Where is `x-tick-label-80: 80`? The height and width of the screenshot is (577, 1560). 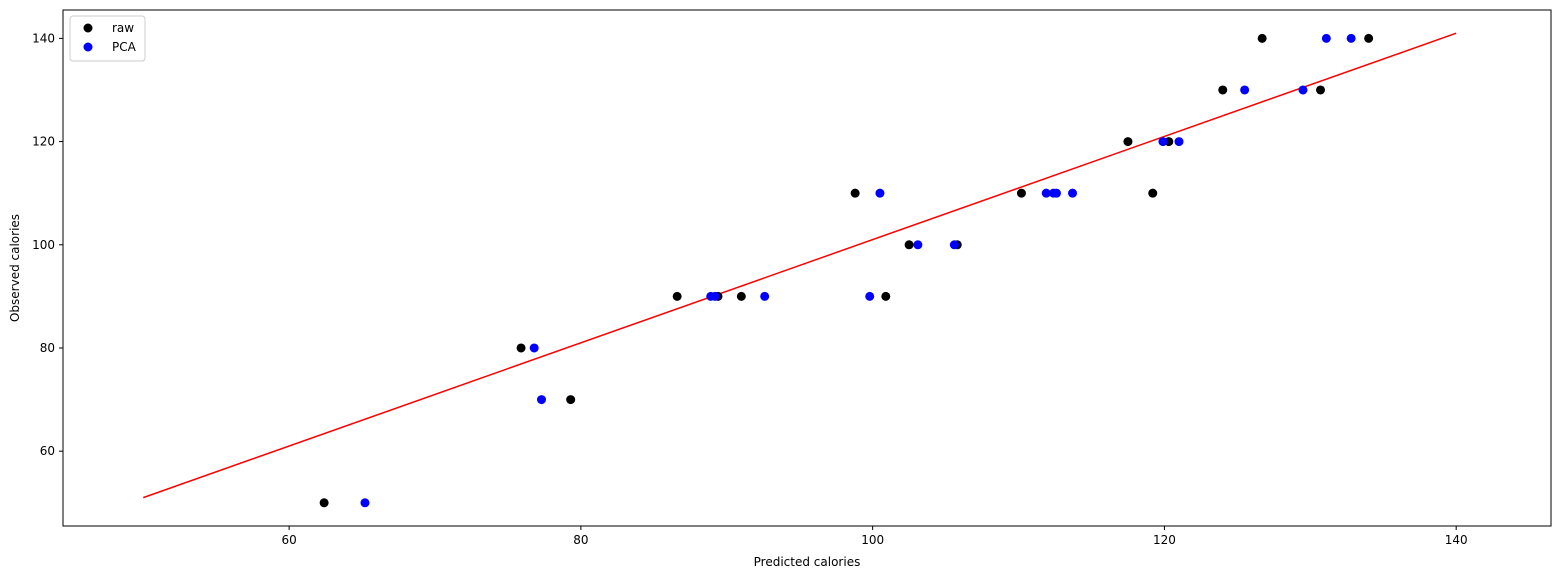
x-tick-label-80: 80 is located at coordinates (580, 540).